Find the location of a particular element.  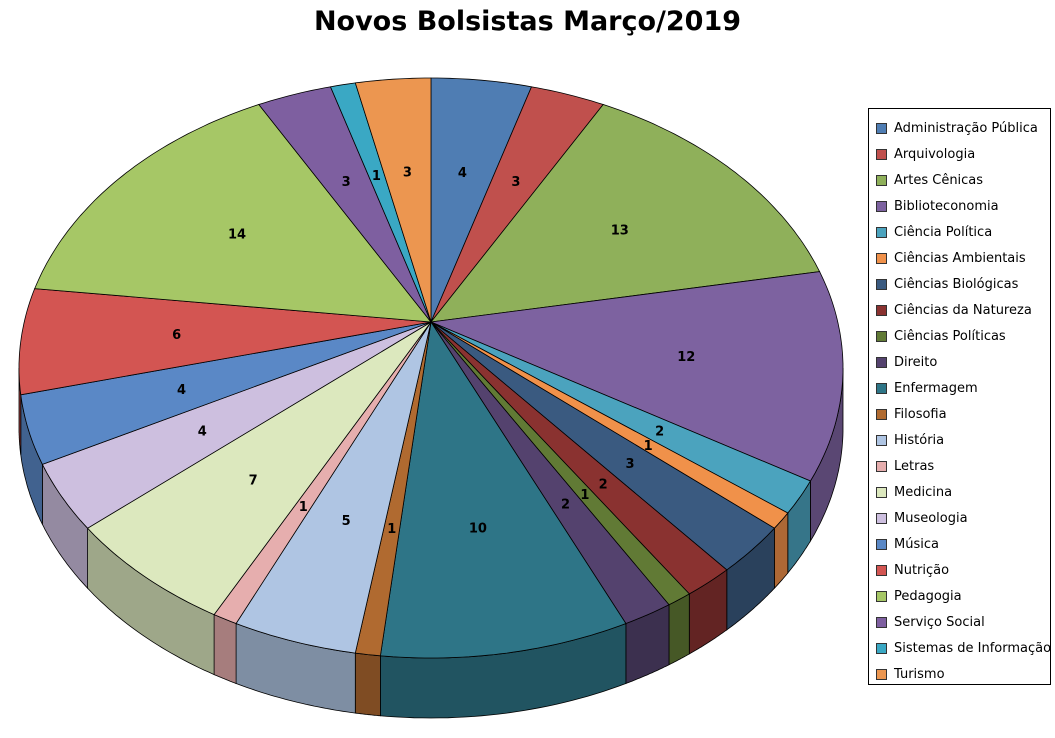

data-label-artes-cenicas: 13 is located at coordinates (620, 230).